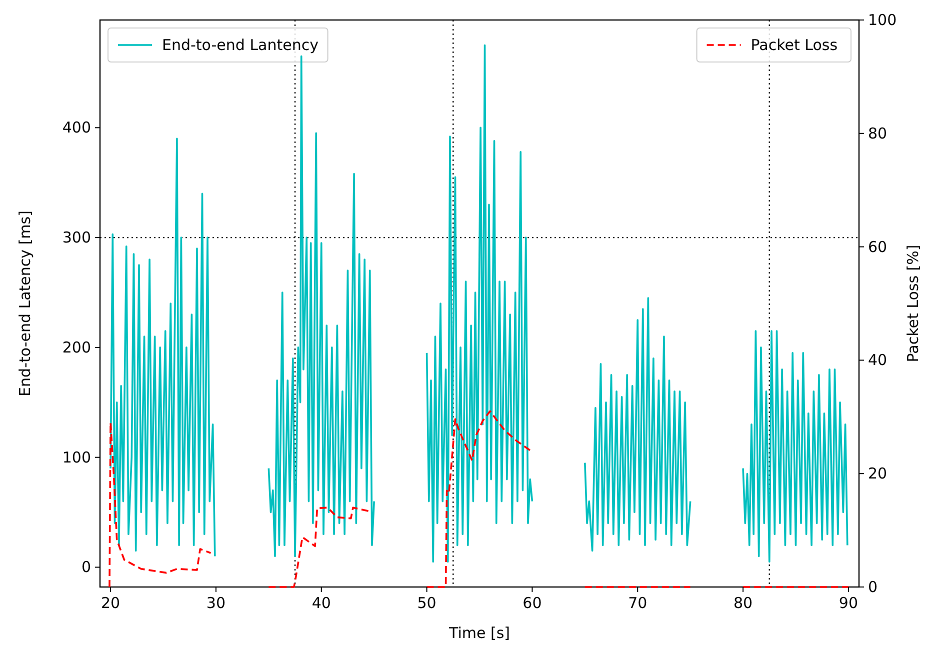  Describe the element at coordinates (76, 237) in the screenshot. I see `y-tick-label: 300` at that location.